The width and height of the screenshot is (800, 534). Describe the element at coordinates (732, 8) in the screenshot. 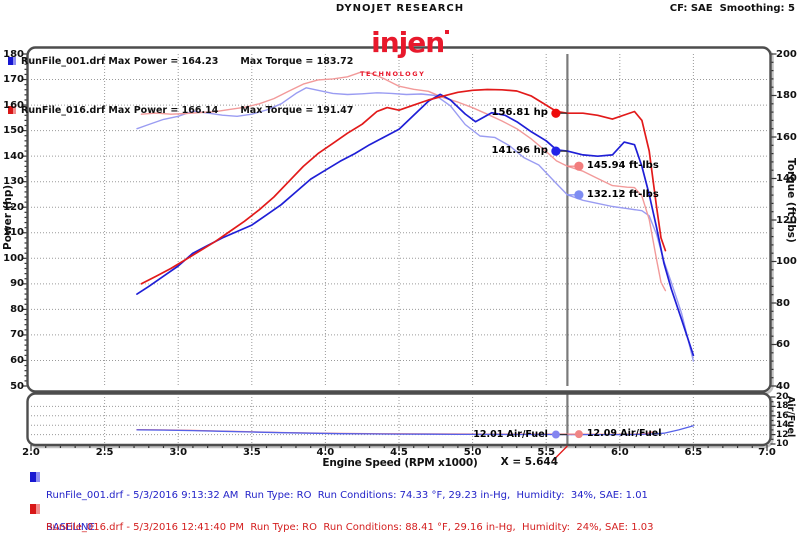

I see `correction-factor-label: CF: SAE Smoothing: 5` at that location.